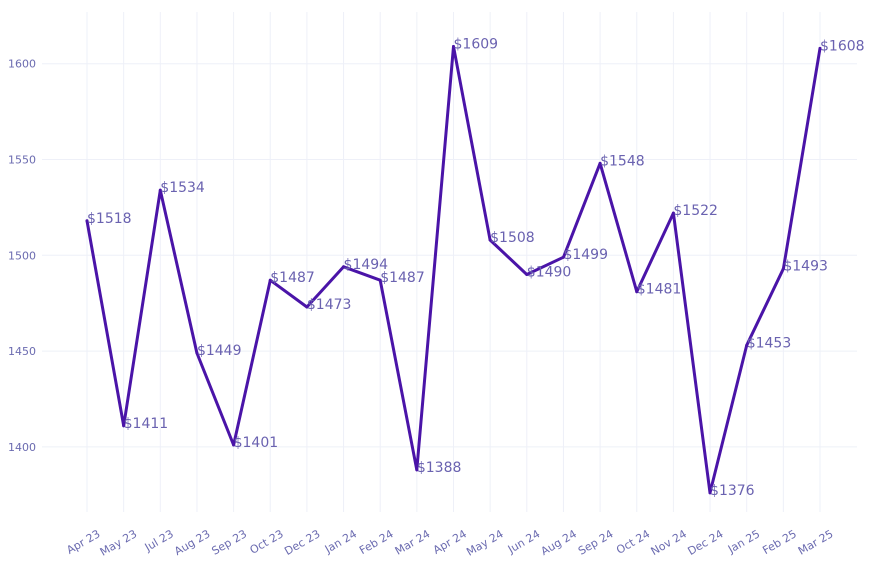 The width and height of the screenshot is (873, 565). I want to click on y-tick-label: 1400, so click(22, 447).